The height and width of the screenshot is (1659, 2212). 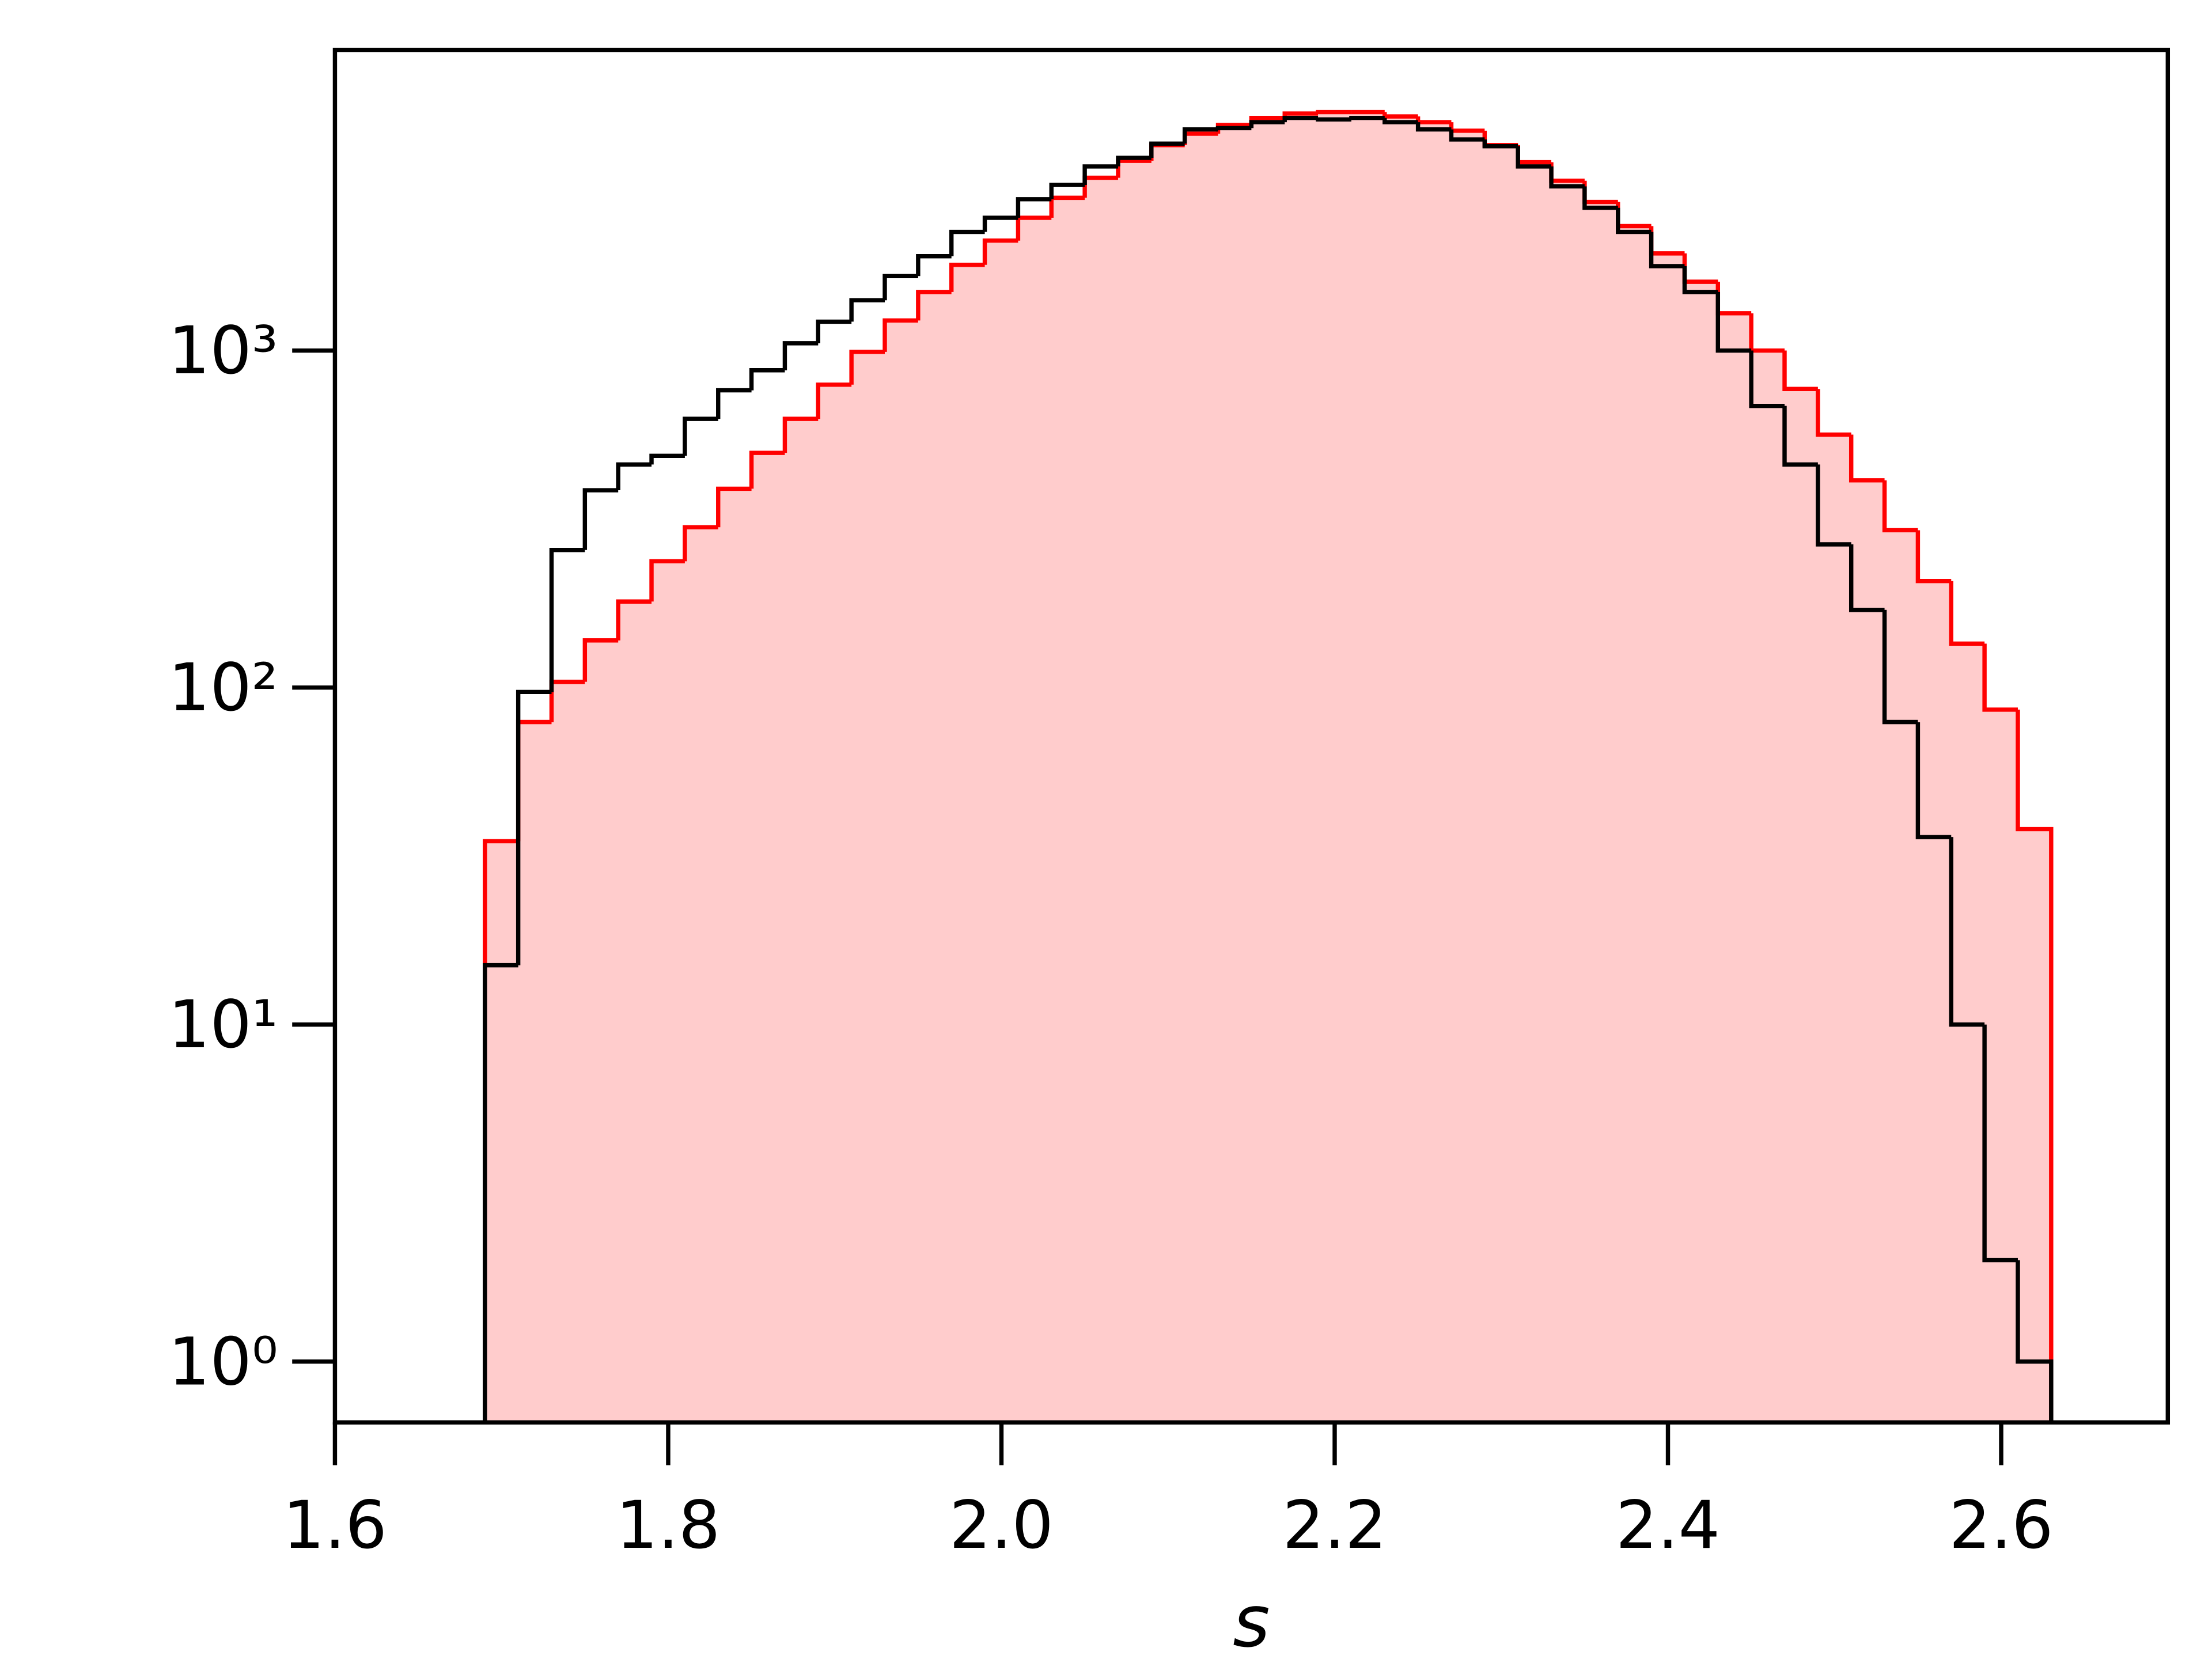 What do you see at coordinates (2001, 1525) in the screenshot?
I see `x-tick-label: 2.6` at bounding box center [2001, 1525].